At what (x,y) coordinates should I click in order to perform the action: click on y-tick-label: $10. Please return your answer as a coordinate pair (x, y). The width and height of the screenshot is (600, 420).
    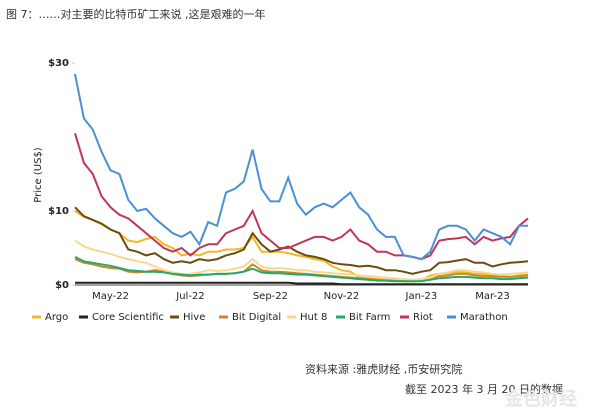
    Looking at the image, I should click on (58, 211).